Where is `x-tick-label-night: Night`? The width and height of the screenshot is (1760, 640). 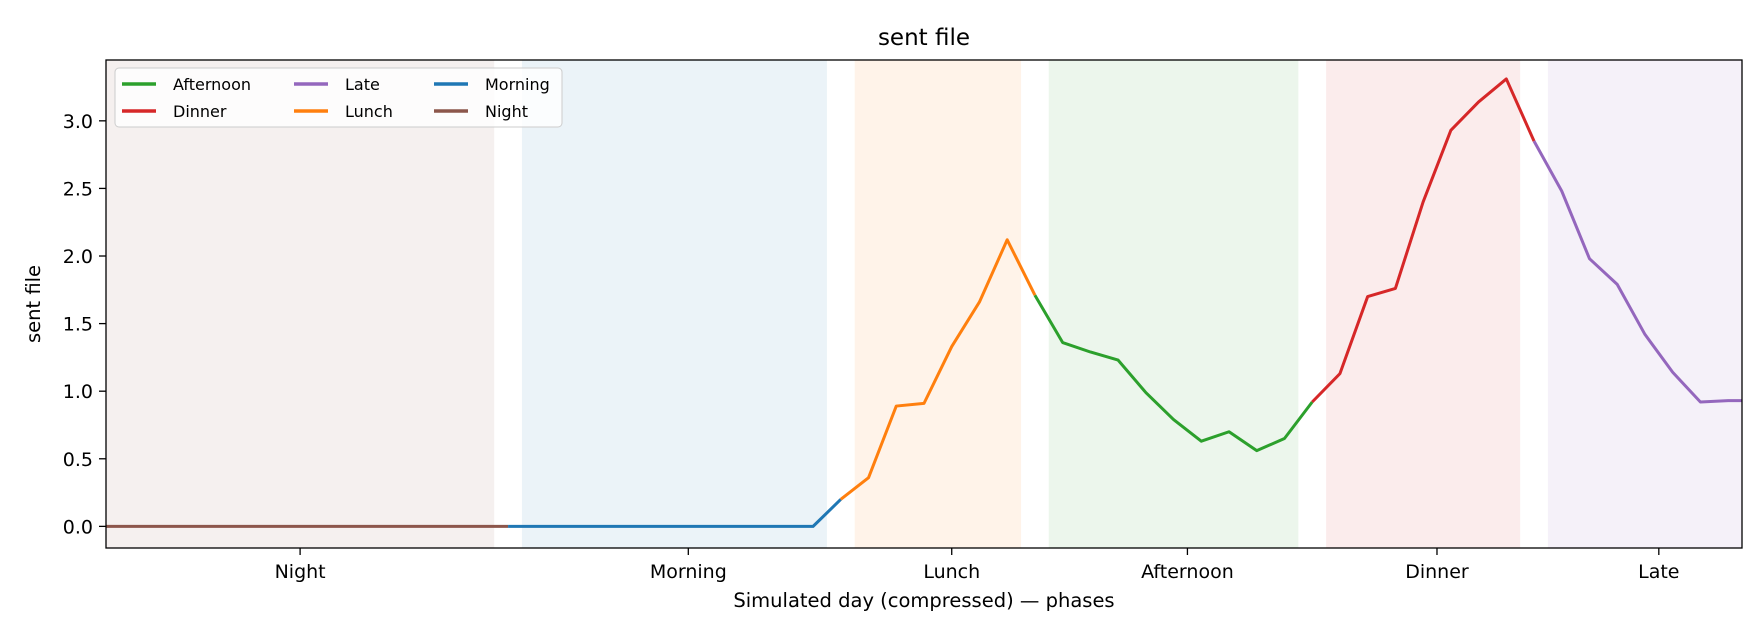
x-tick-label-night: Night is located at coordinates (300, 572).